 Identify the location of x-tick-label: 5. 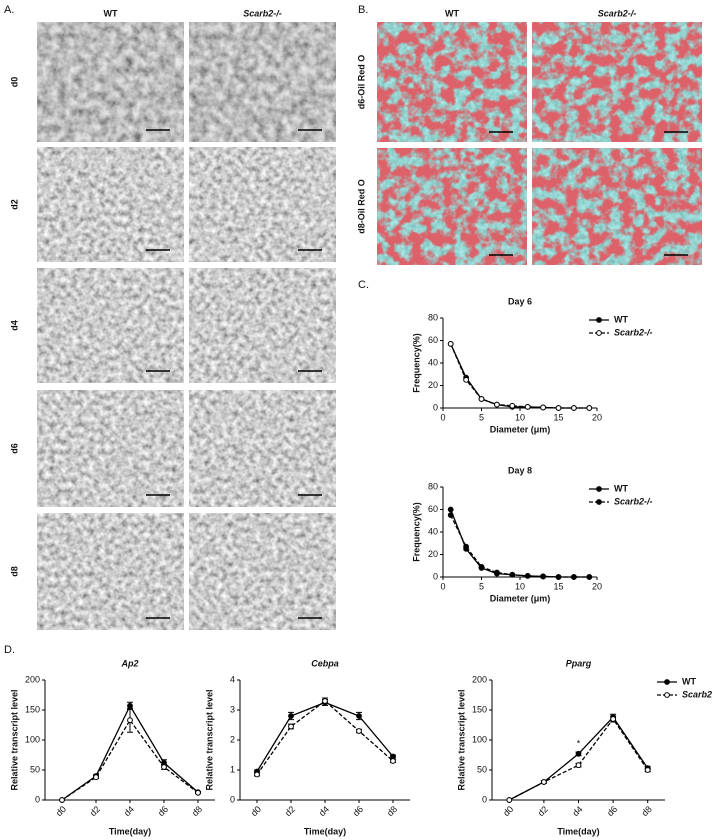
(481, 417).